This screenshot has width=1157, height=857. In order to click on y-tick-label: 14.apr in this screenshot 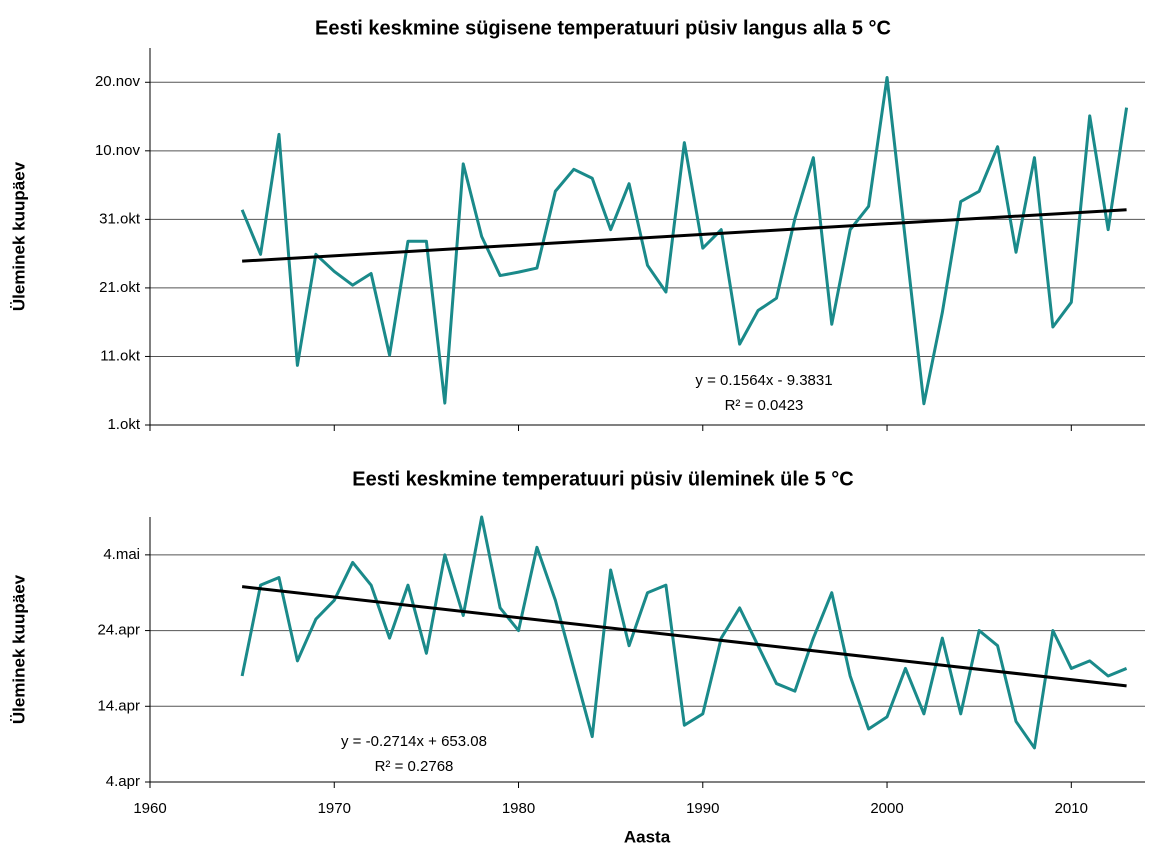, I will do `click(118, 705)`.